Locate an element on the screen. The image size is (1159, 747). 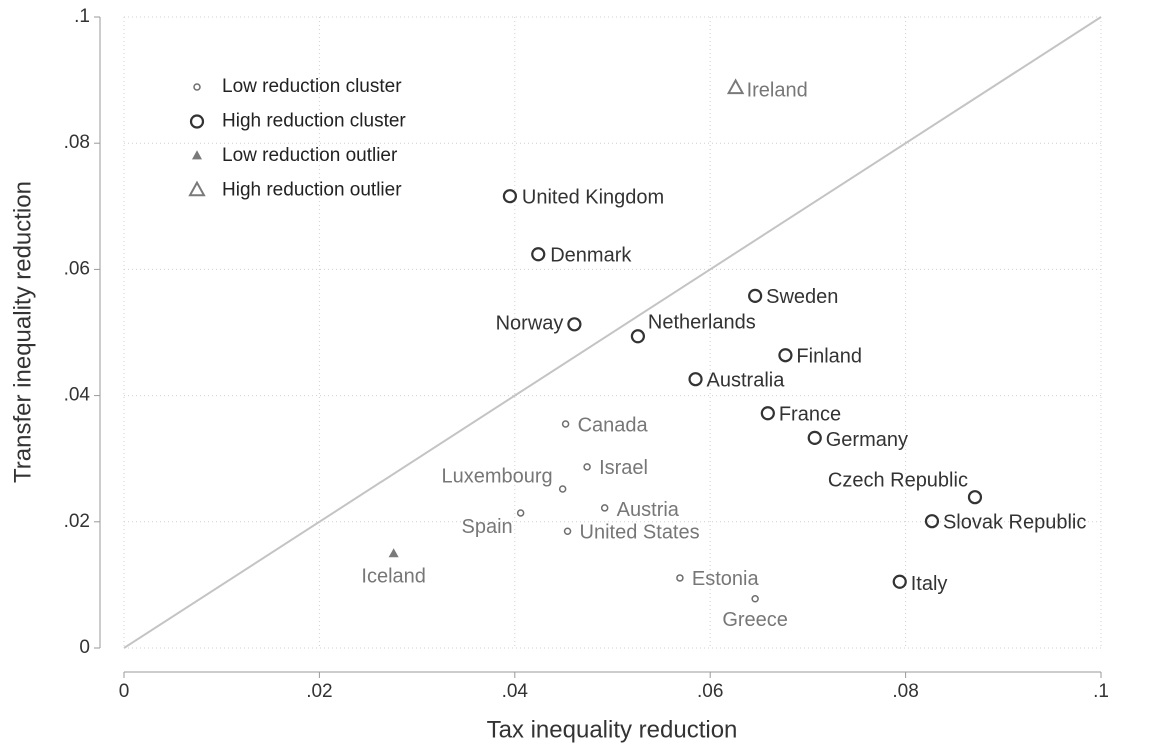
x-tick-label: .04 is located at coordinates (515, 691).